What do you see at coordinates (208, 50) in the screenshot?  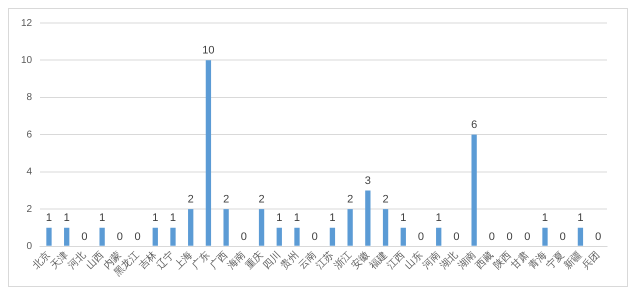 I see `data-label: 10` at bounding box center [208, 50].